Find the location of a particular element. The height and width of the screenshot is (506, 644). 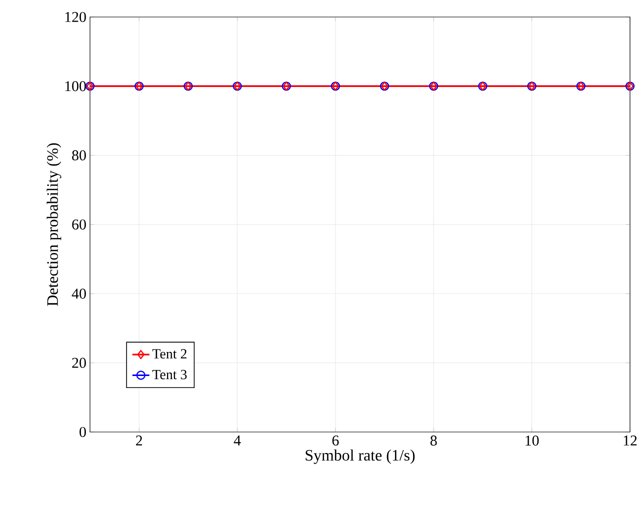

y-tick-label: 100 is located at coordinates (75, 86).